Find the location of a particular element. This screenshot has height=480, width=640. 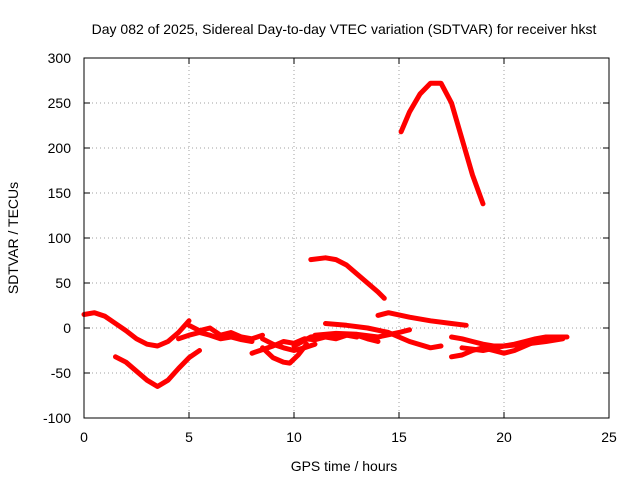

y-tick-label: 150 is located at coordinates (60, 193).